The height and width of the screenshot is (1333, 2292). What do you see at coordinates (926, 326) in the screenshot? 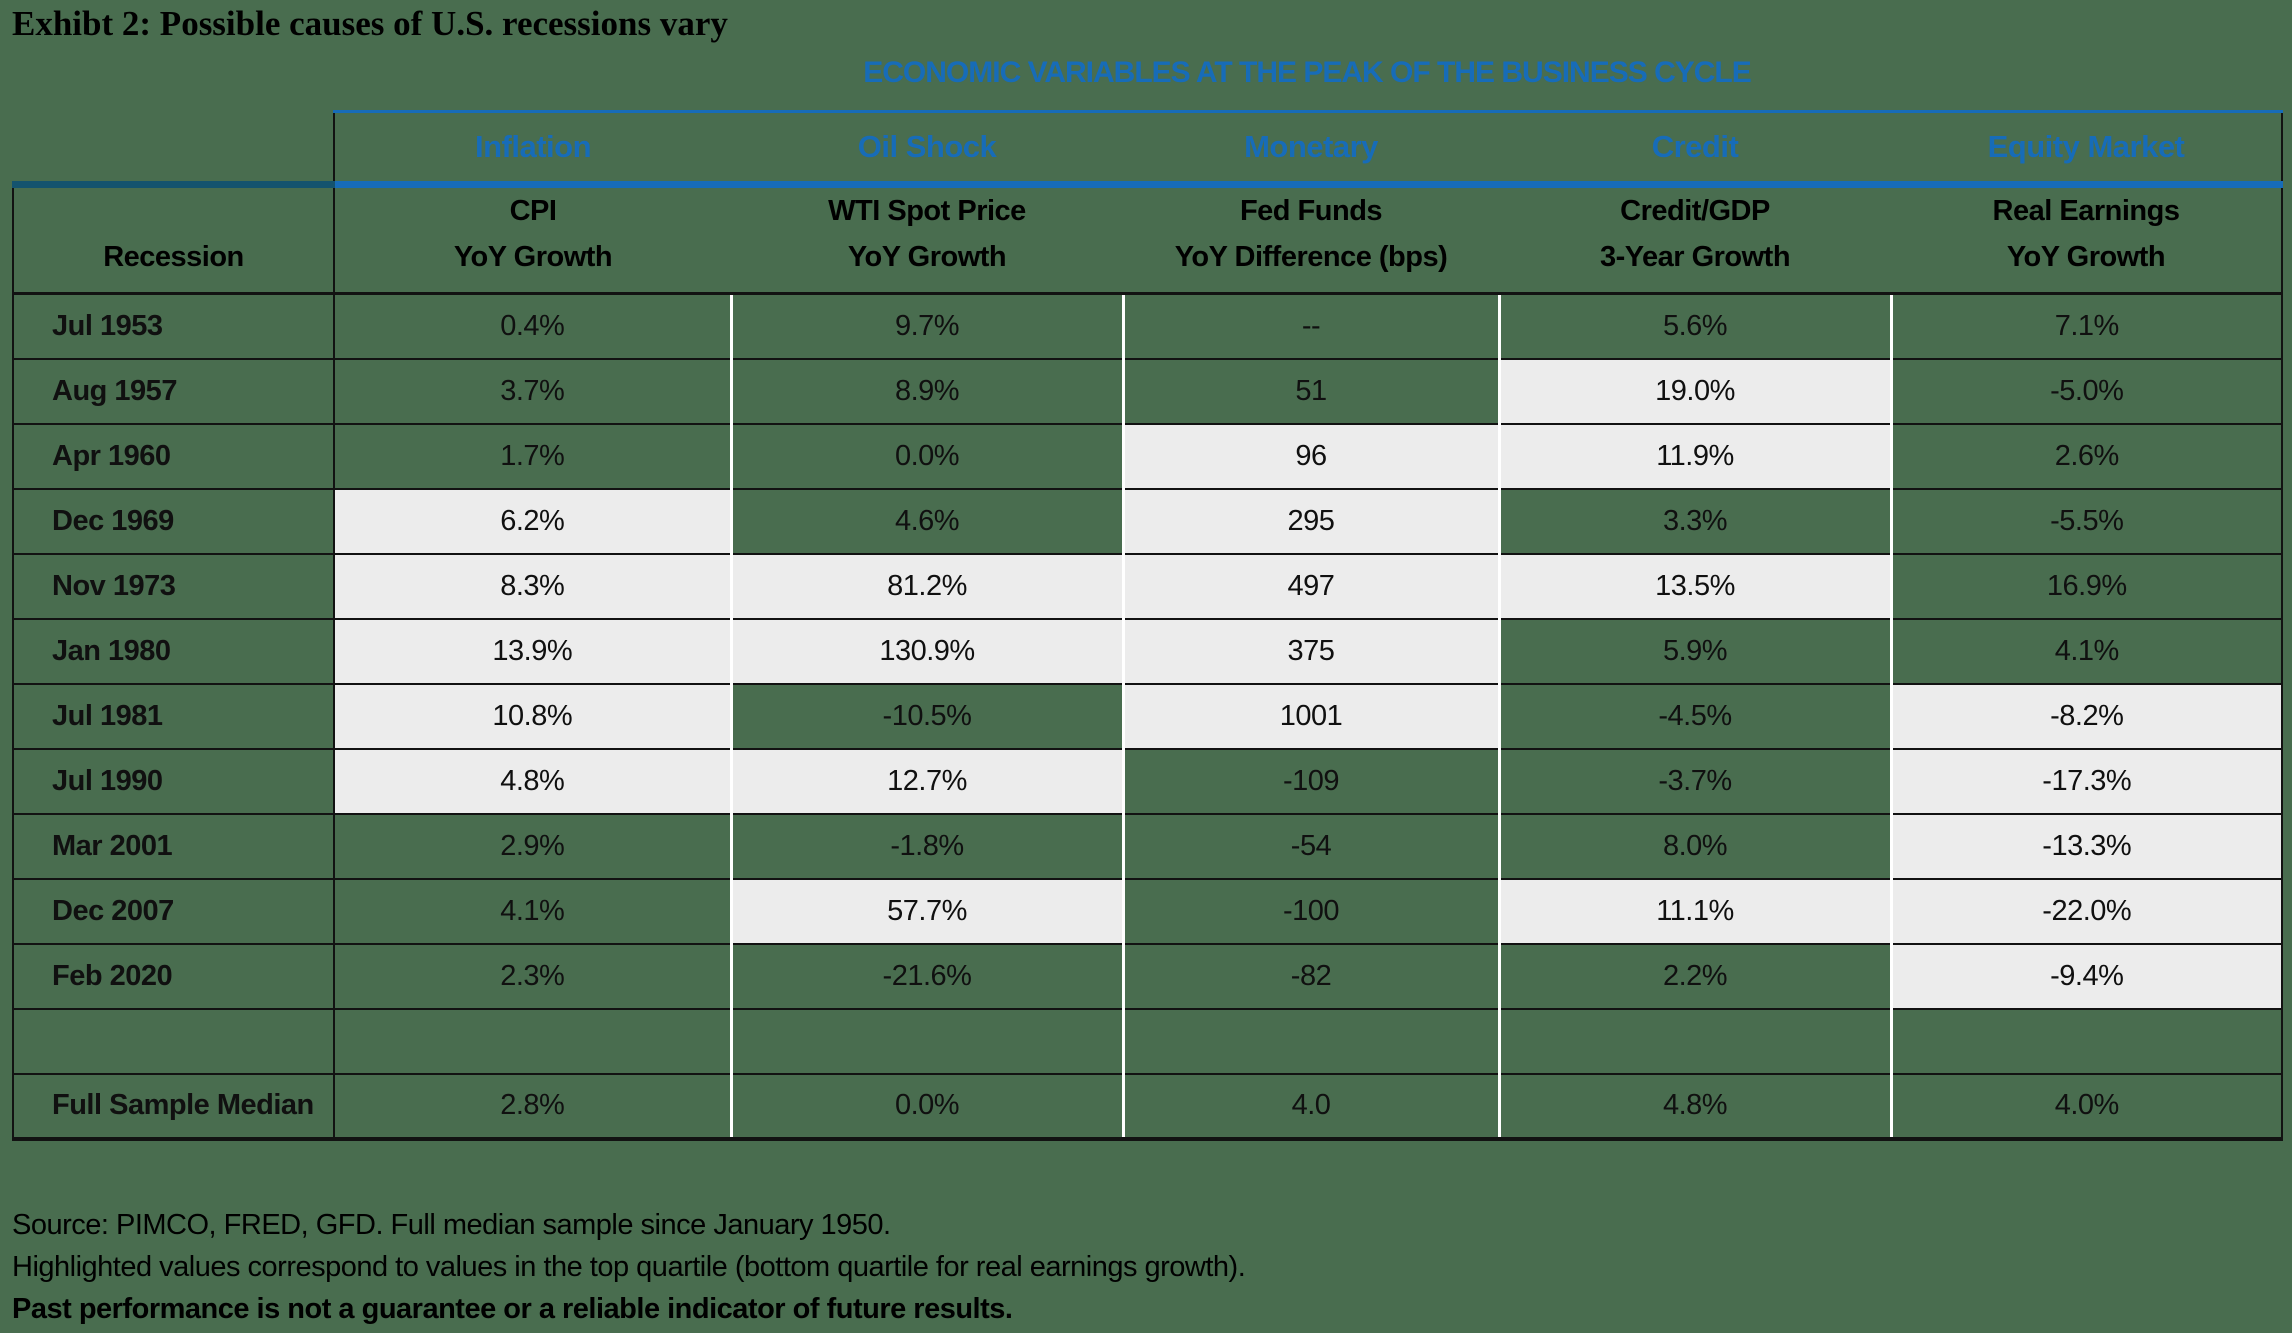
I see `table-cell: 9.7%` at bounding box center [926, 326].